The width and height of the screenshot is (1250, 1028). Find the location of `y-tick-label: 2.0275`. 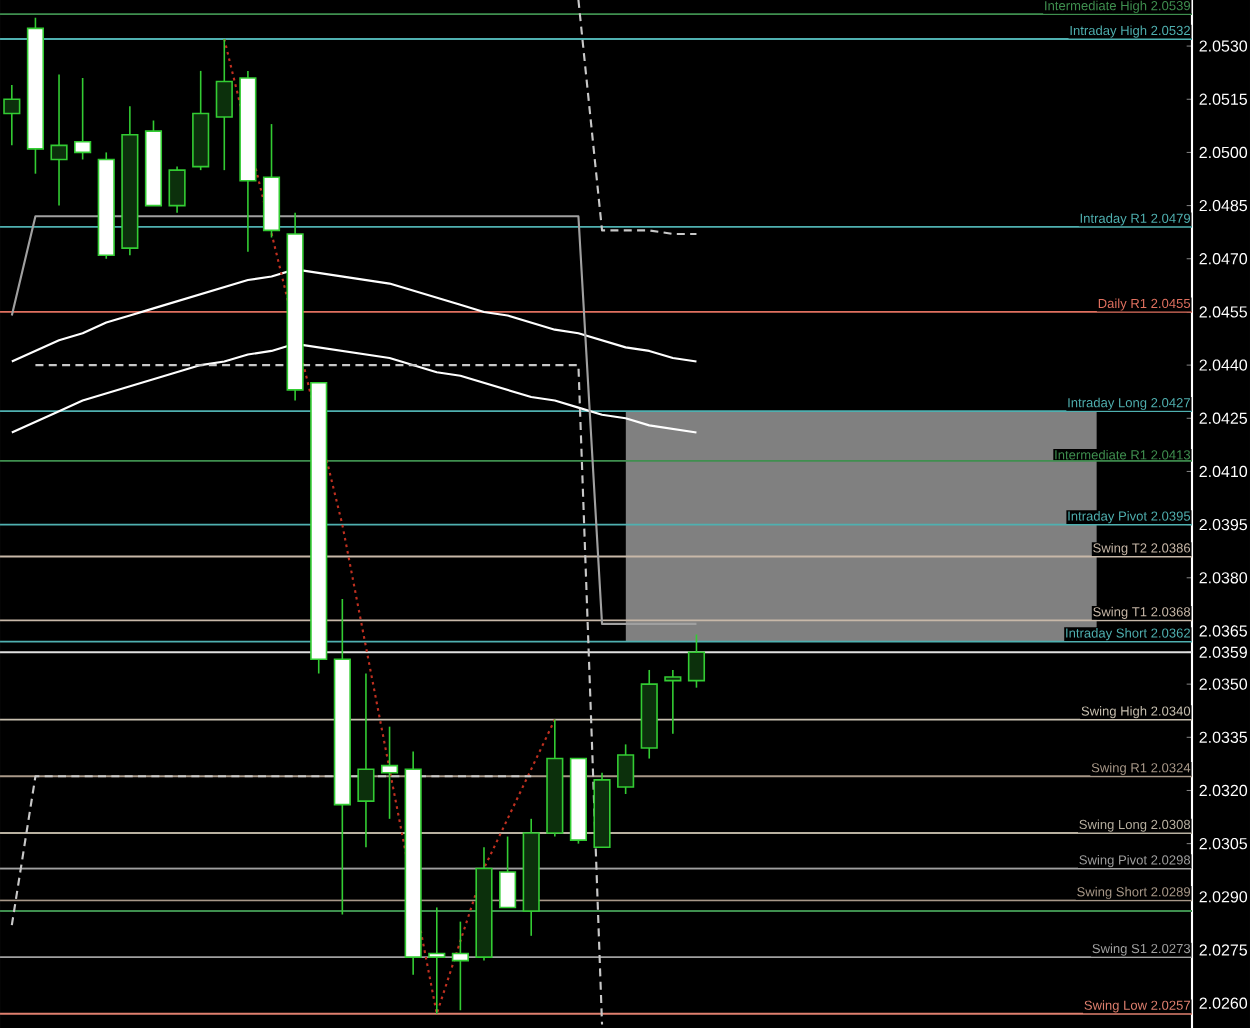

y-tick-label: 2.0275 is located at coordinates (1223, 950).